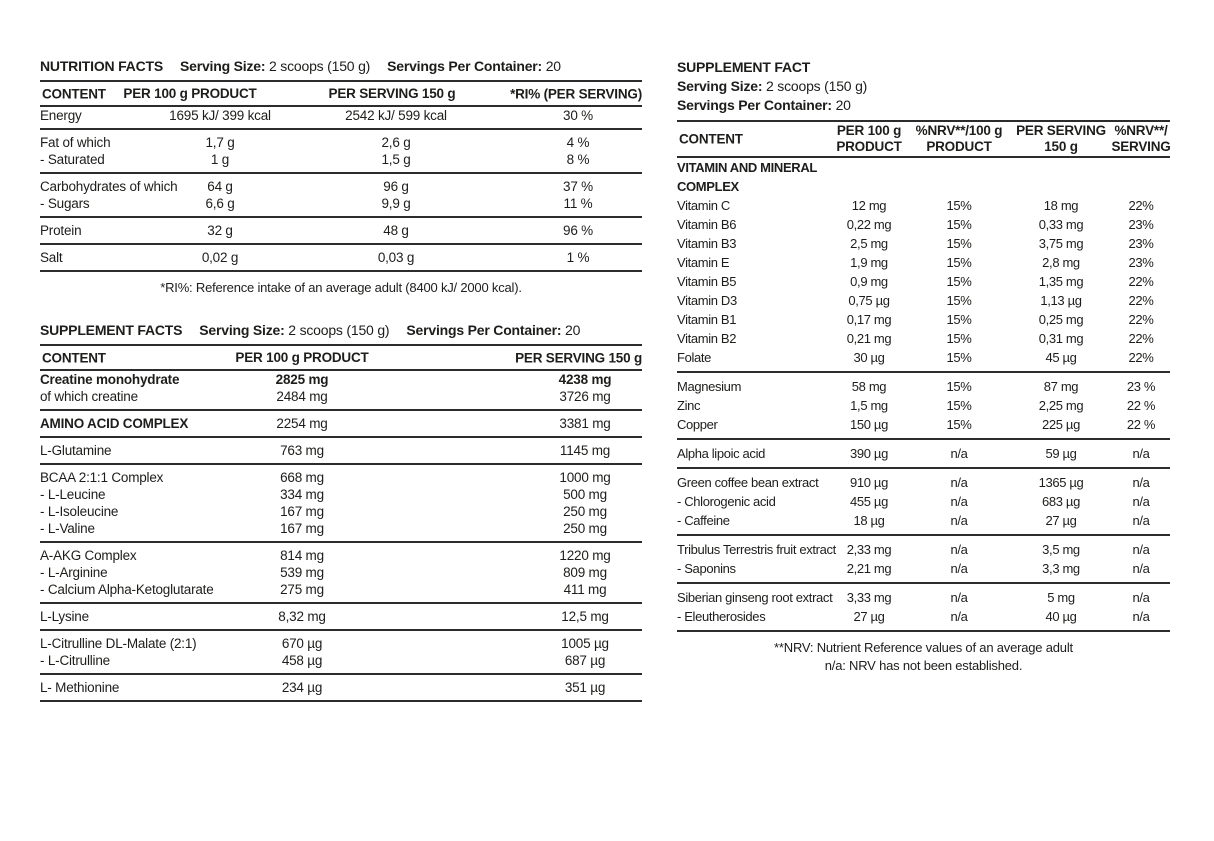 The width and height of the screenshot is (1214, 841). Describe the element at coordinates (1141, 138) in the screenshot. I see `header-nrv-serving: %NRV**/ SERVING` at that location.